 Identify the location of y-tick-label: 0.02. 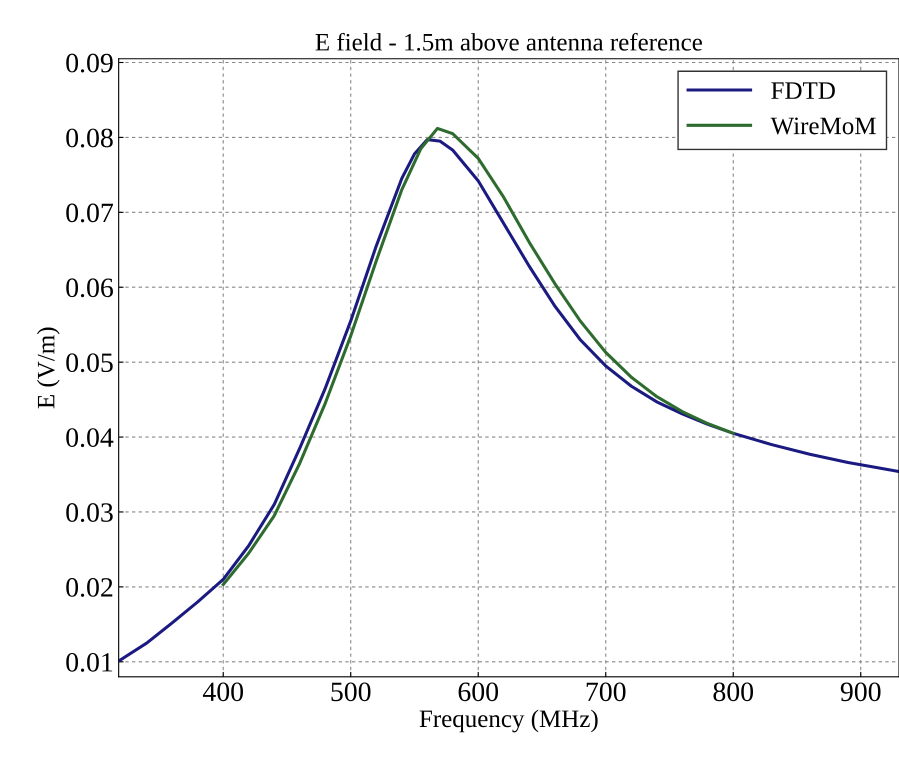
(89, 587).